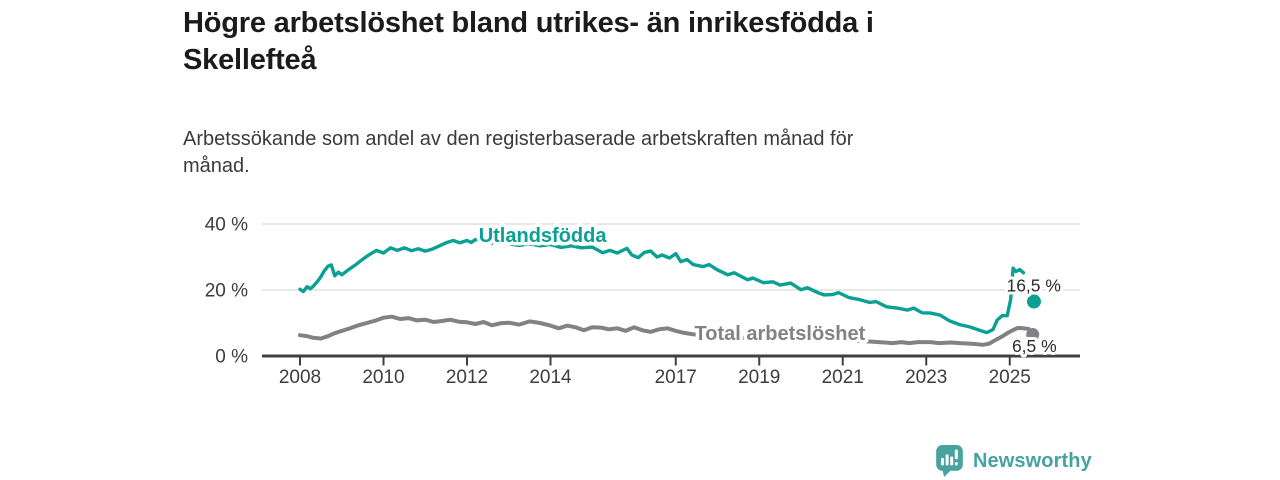  What do you see at coordinates (843, 377) in the screenshot?
I see `x-axis-label-2021: 2021` at bounding box center [843, 377].